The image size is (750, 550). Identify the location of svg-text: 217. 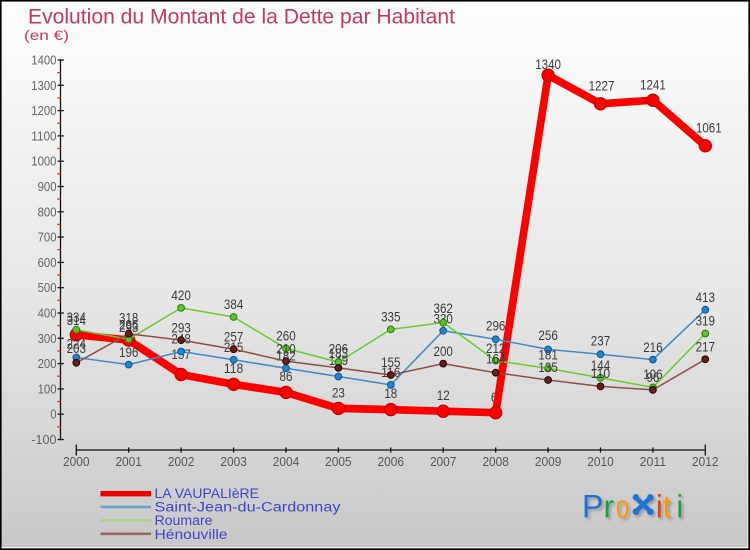
(705, 347).